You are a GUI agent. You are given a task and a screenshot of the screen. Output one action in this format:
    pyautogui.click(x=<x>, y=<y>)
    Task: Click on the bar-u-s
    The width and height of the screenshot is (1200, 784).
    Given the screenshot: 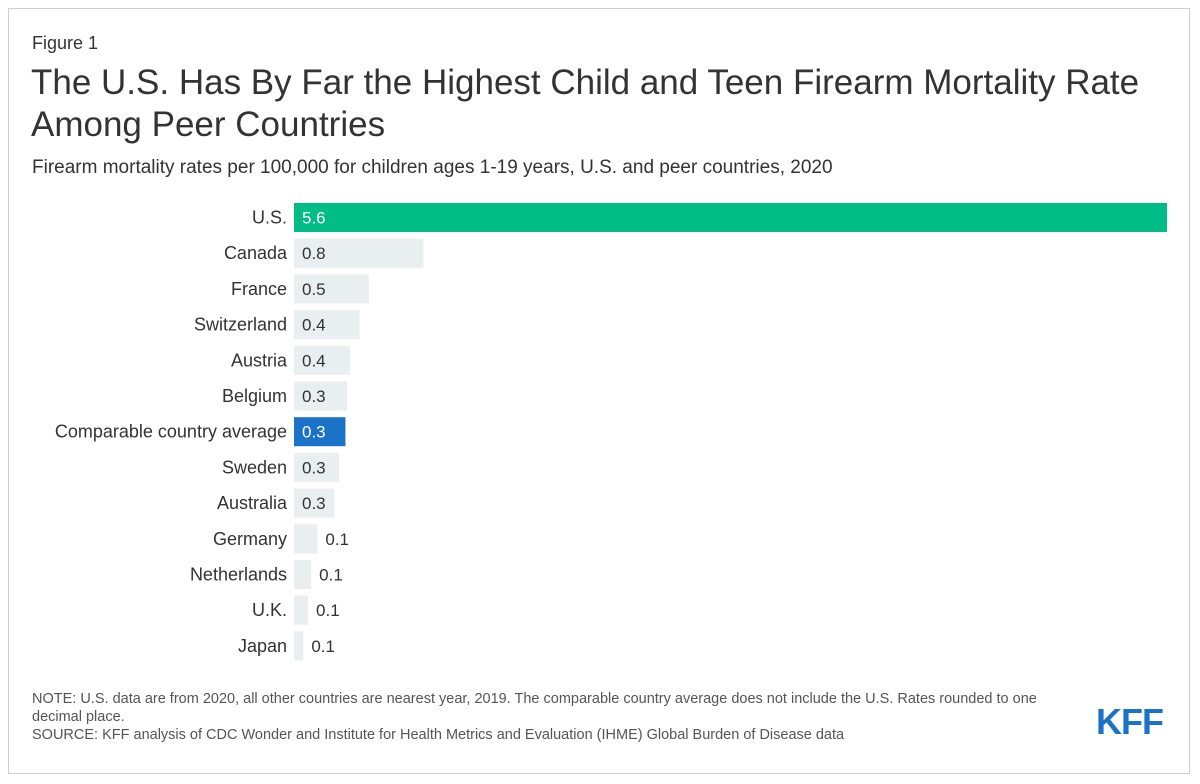 What is the action you would take?
    pyautogui.click(x=730, y=217)
    